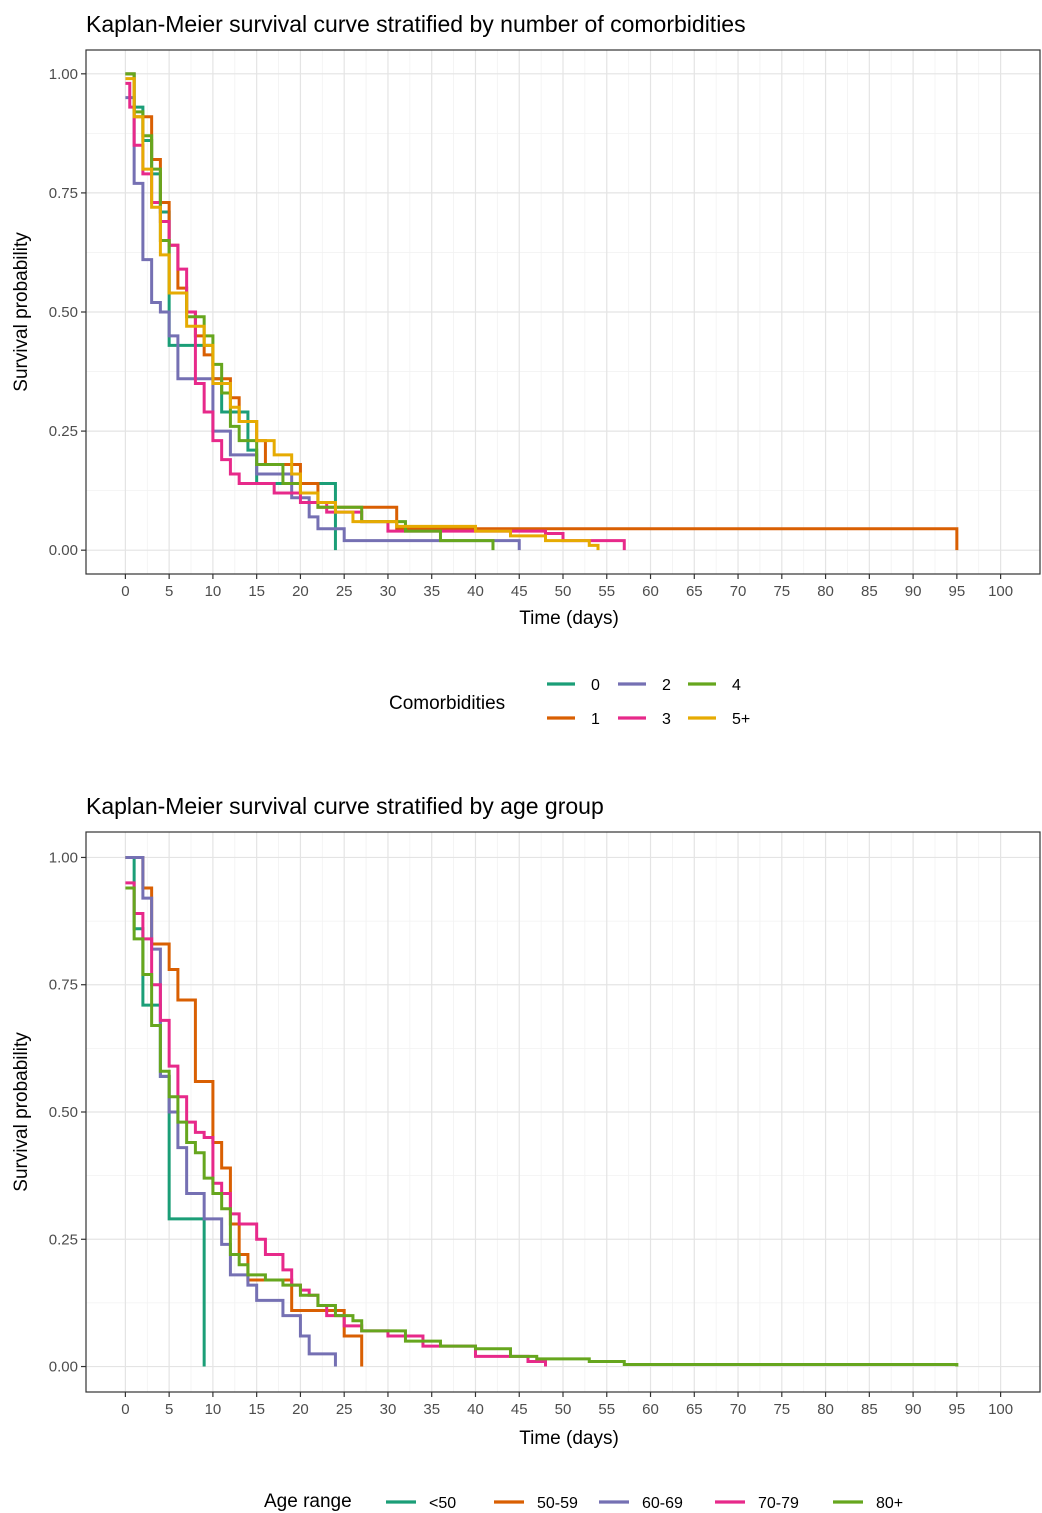 This screenshot has width=1042, height=1513. Describe the element at coordinates (736, 685) in the screenshot. I see `legend-label: 4` at that location.